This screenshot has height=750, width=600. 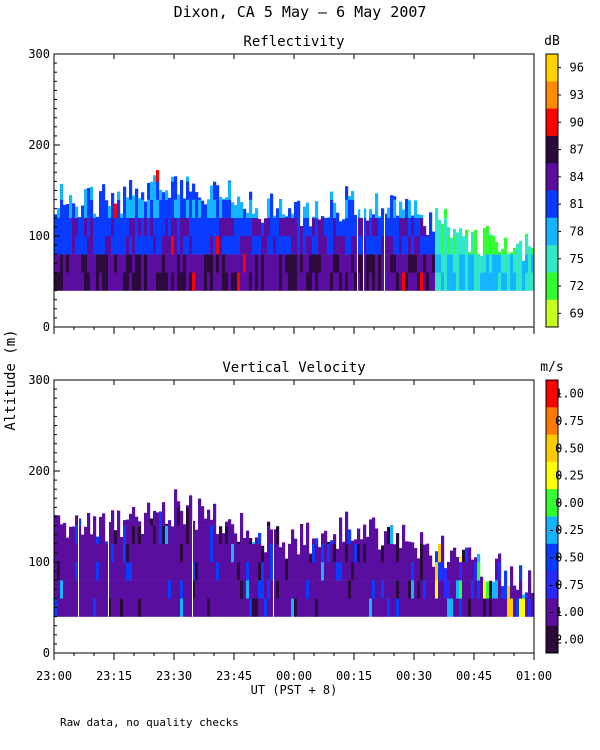 I want to click on y-tick-label: 200, so click(x=39, y=145).